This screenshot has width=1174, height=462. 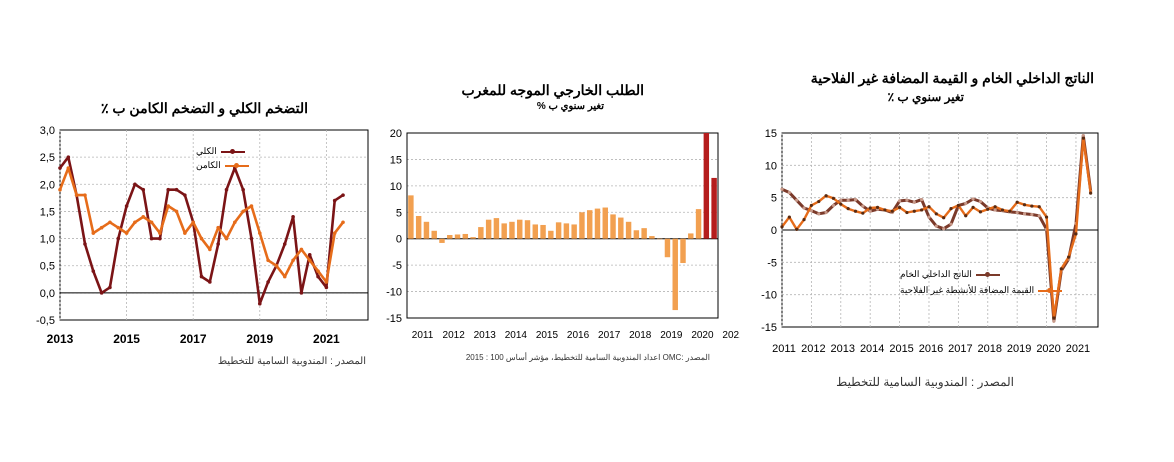 What do you see at coordinates (47, 267) in the screenshot?
I see `inflation-y-tick-label: 0,5` at bounding box center [47, 267].